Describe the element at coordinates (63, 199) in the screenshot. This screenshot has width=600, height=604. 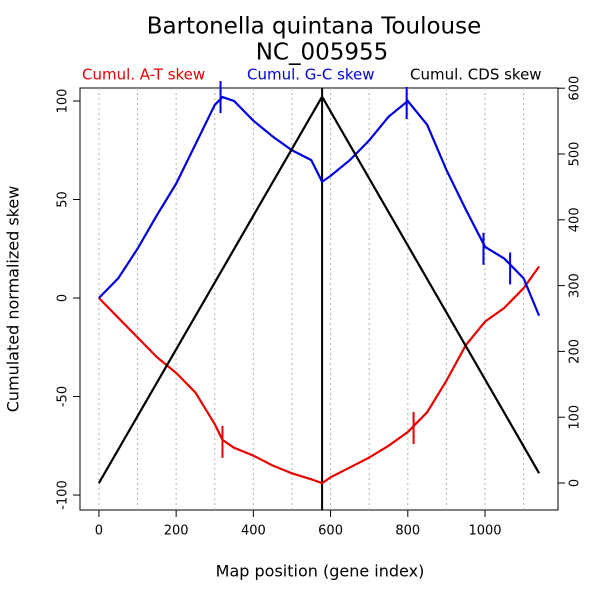
I see `y-tick-label: 50` at that location.